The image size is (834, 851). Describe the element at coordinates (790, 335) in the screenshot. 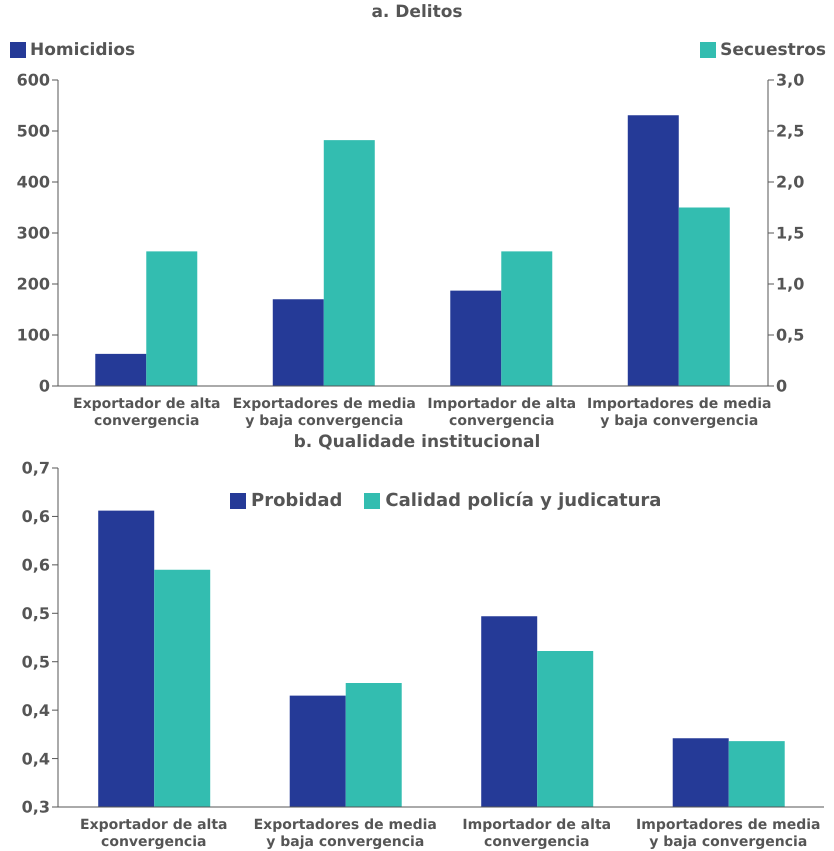

I see `y2-tick-label: 0,5` at that location.